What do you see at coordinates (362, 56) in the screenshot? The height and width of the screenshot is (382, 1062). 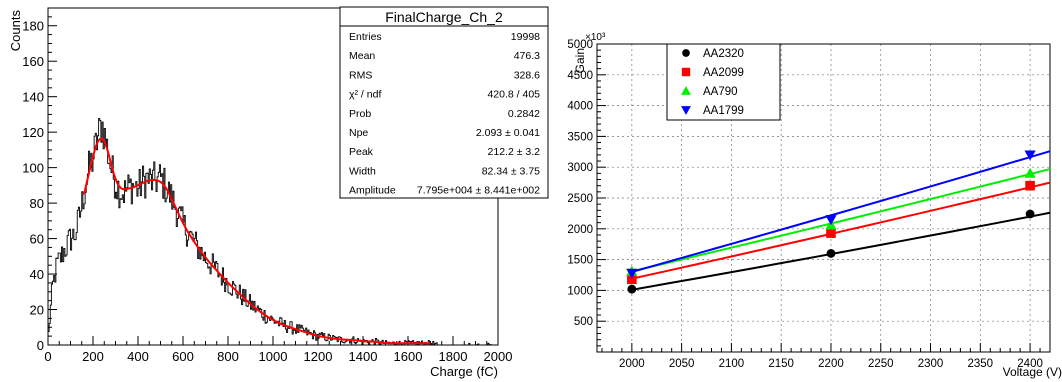 I see `stats-label: Mean` at bounding box center [362, 56].